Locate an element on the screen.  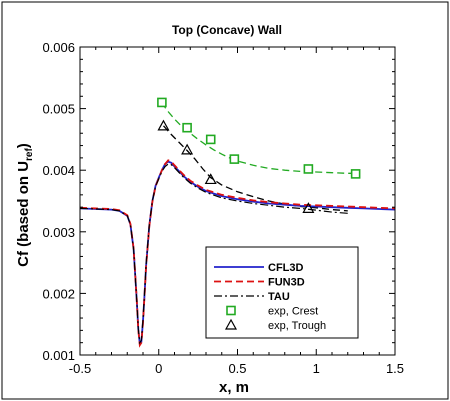
legend-entry-fun3d: FUN3D is located at coordinates (286, 283).